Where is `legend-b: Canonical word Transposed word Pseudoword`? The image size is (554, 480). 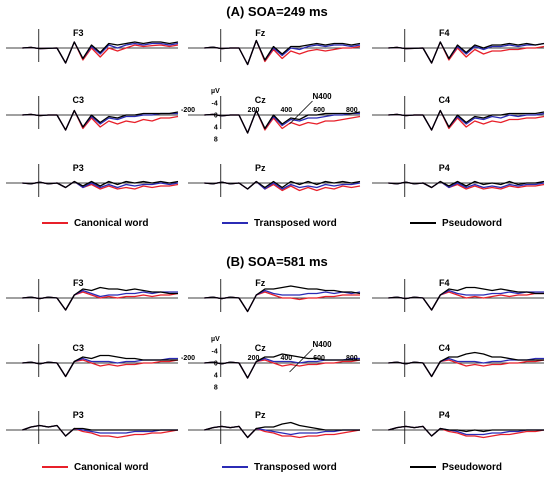 legend-b: Canonical word Transposed word Pseudoword is located at coordinates (272, 467).